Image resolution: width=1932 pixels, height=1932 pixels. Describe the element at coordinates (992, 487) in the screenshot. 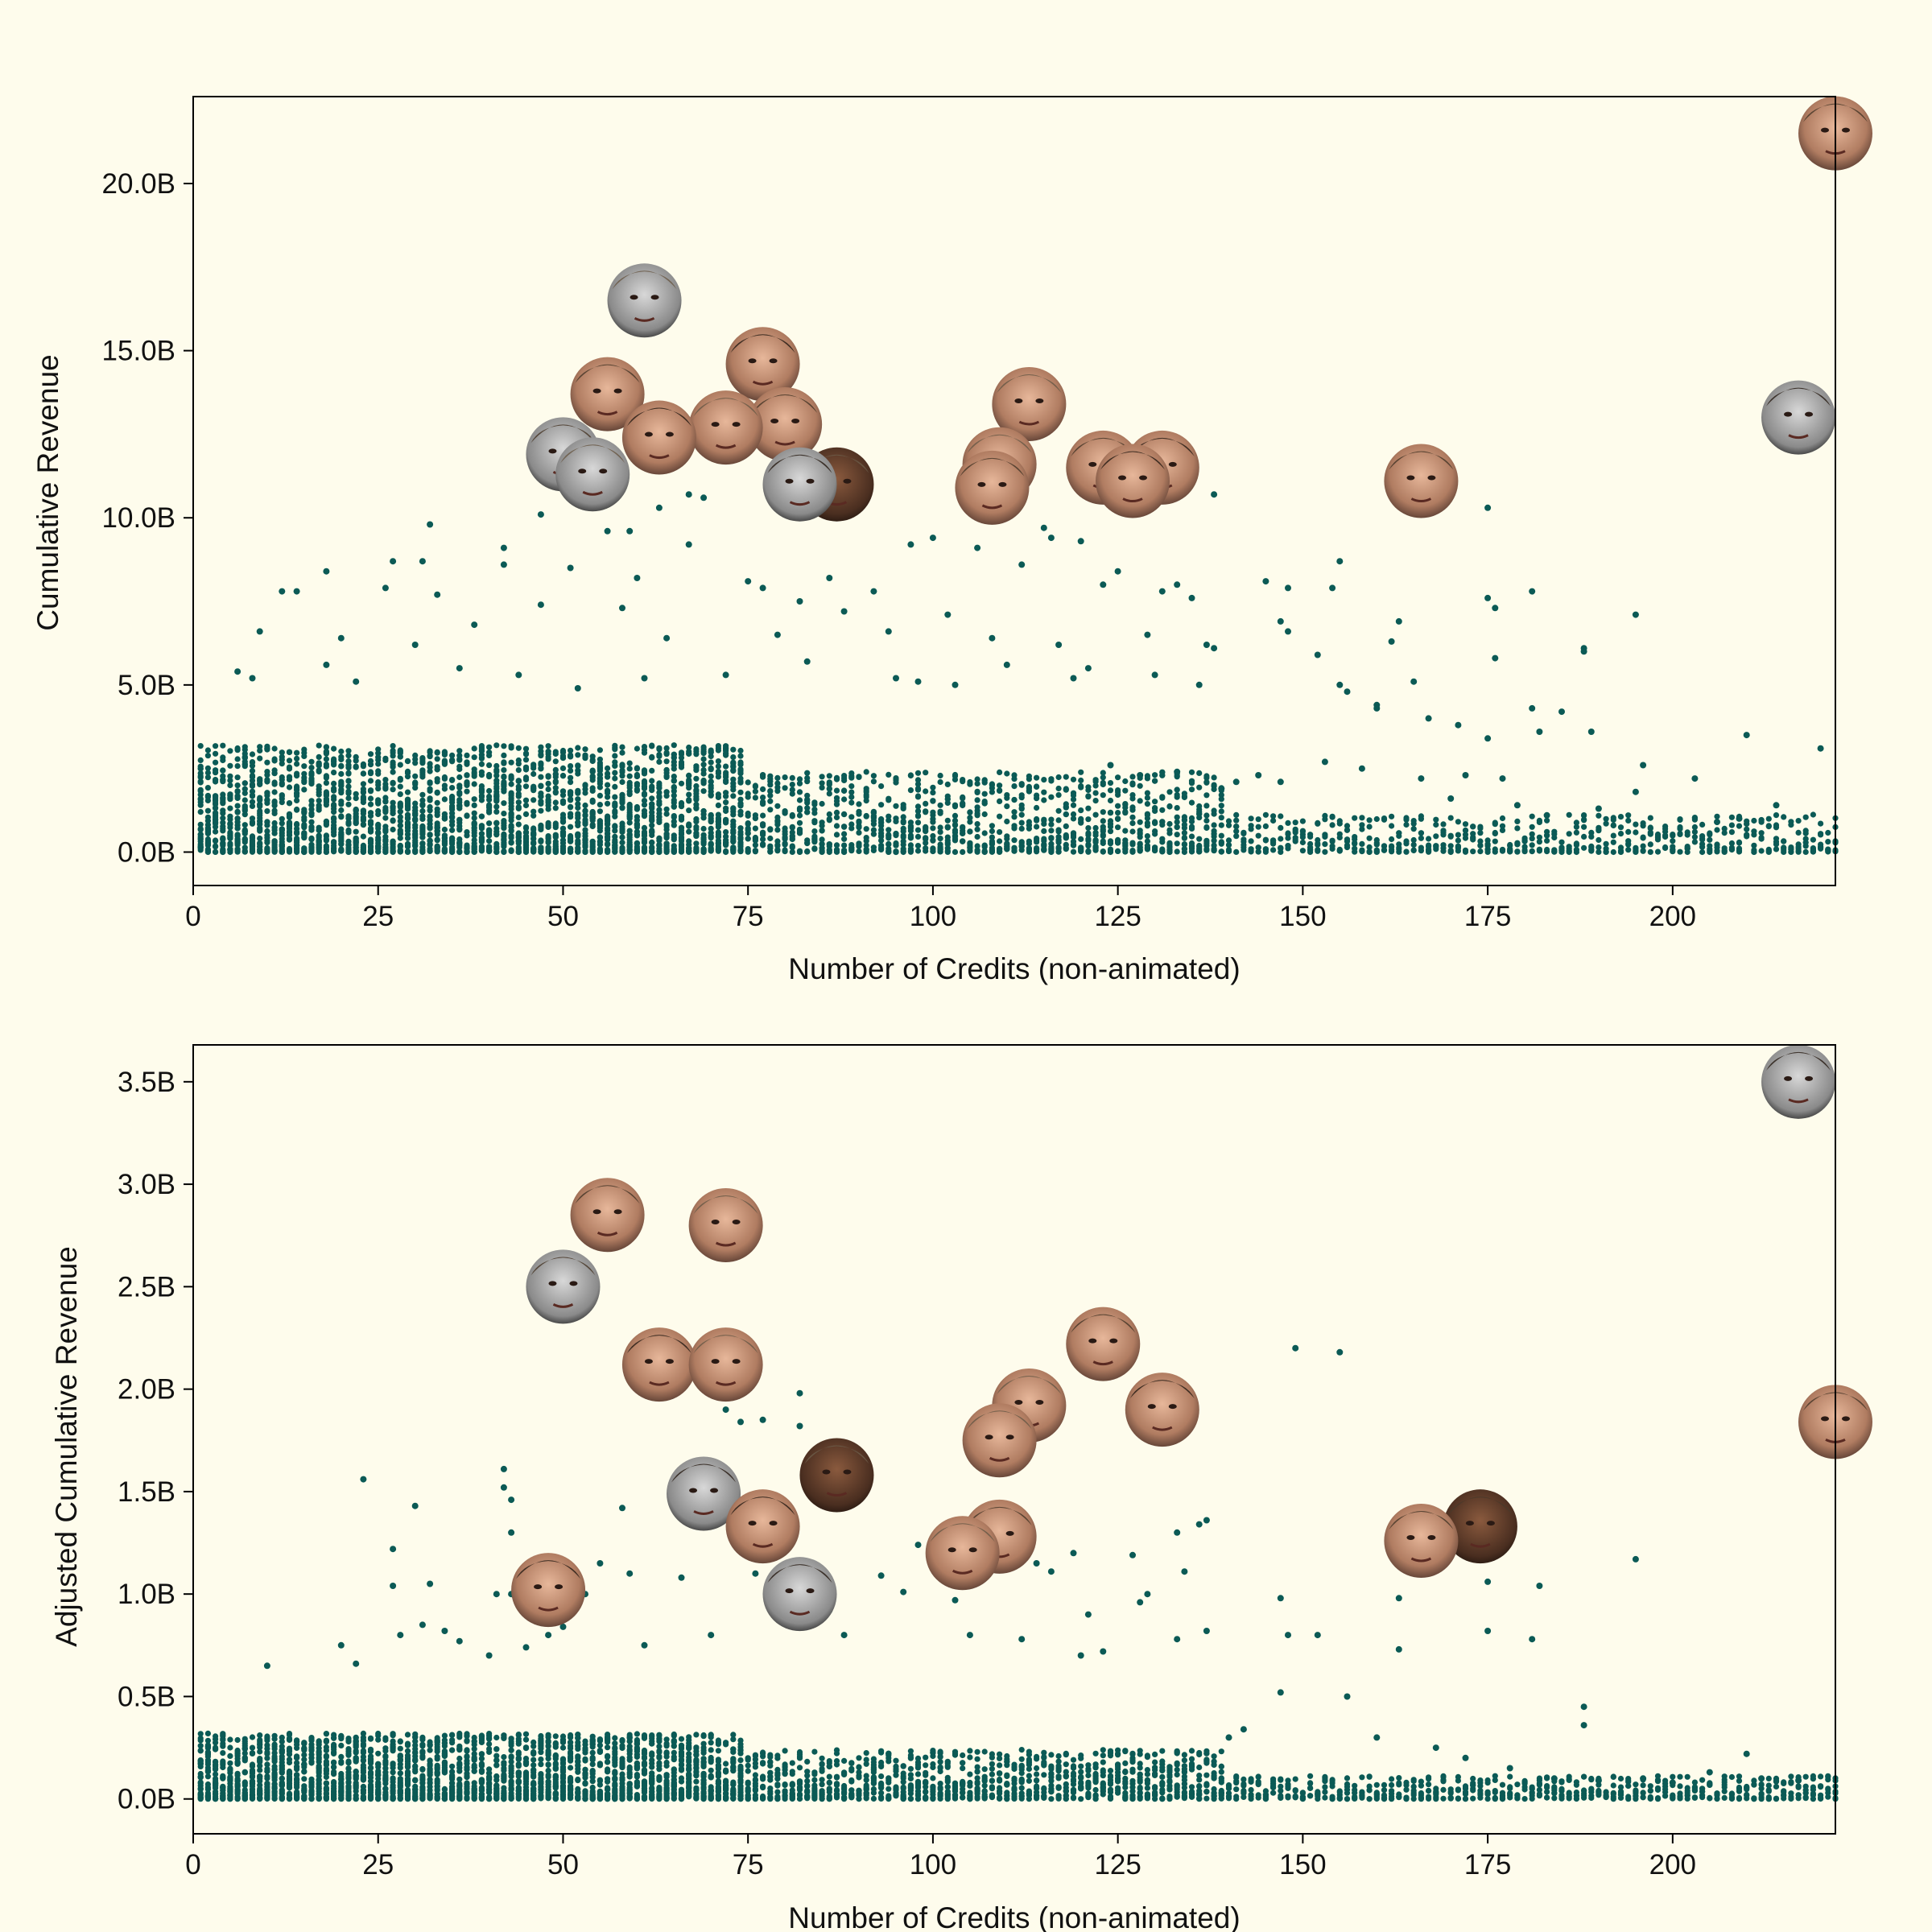

I see `actor-photo` at that location.